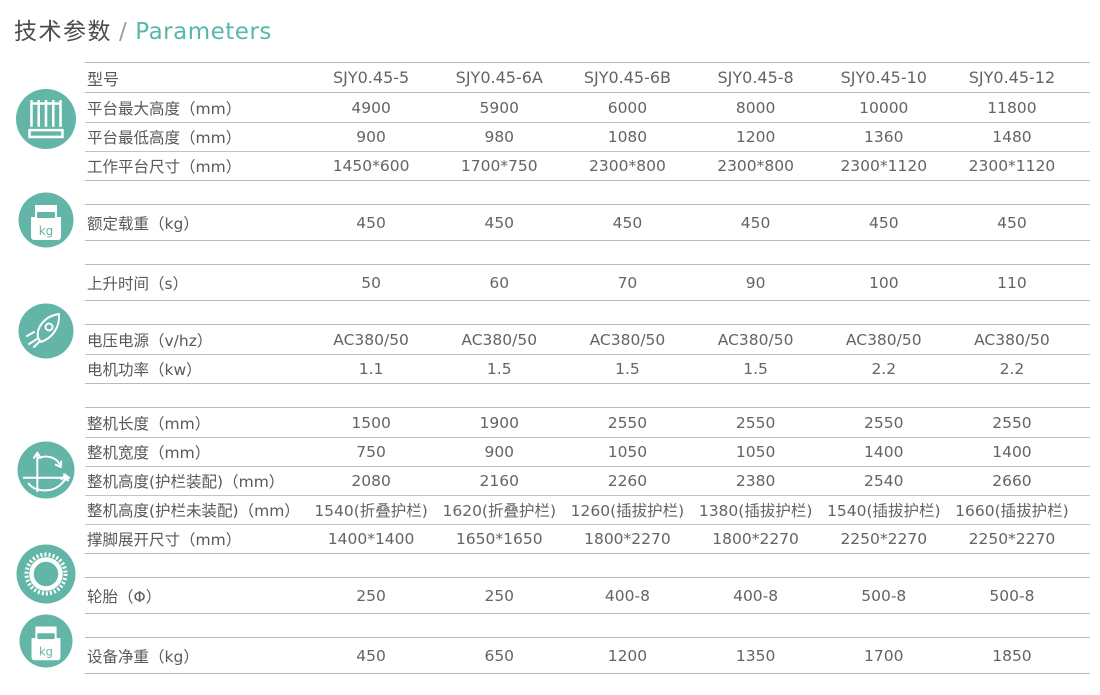 Image resolution: width=1100 pixels, height=695 pixels. Describe the element at coordinates (203, 32) in the screenshot. I see `page-title-en: Parameters` at that location.